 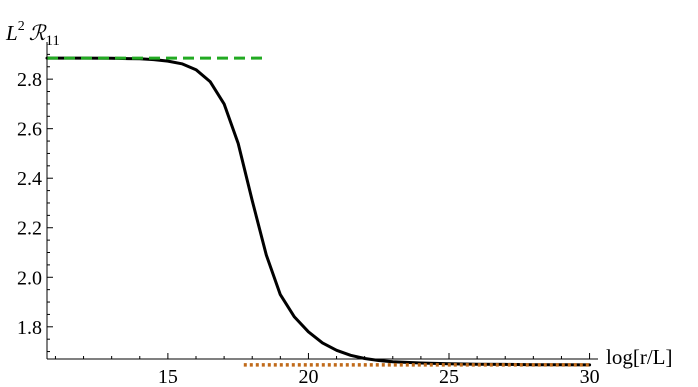 I want to click on y-label-symbol: ℛ, so click(x=38, y=33).